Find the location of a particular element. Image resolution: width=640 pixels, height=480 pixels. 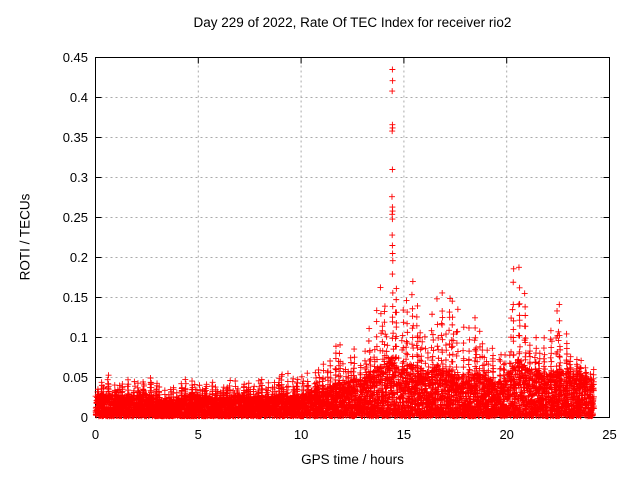

x-tick-label: 20 is located at coordinates (506, 434).